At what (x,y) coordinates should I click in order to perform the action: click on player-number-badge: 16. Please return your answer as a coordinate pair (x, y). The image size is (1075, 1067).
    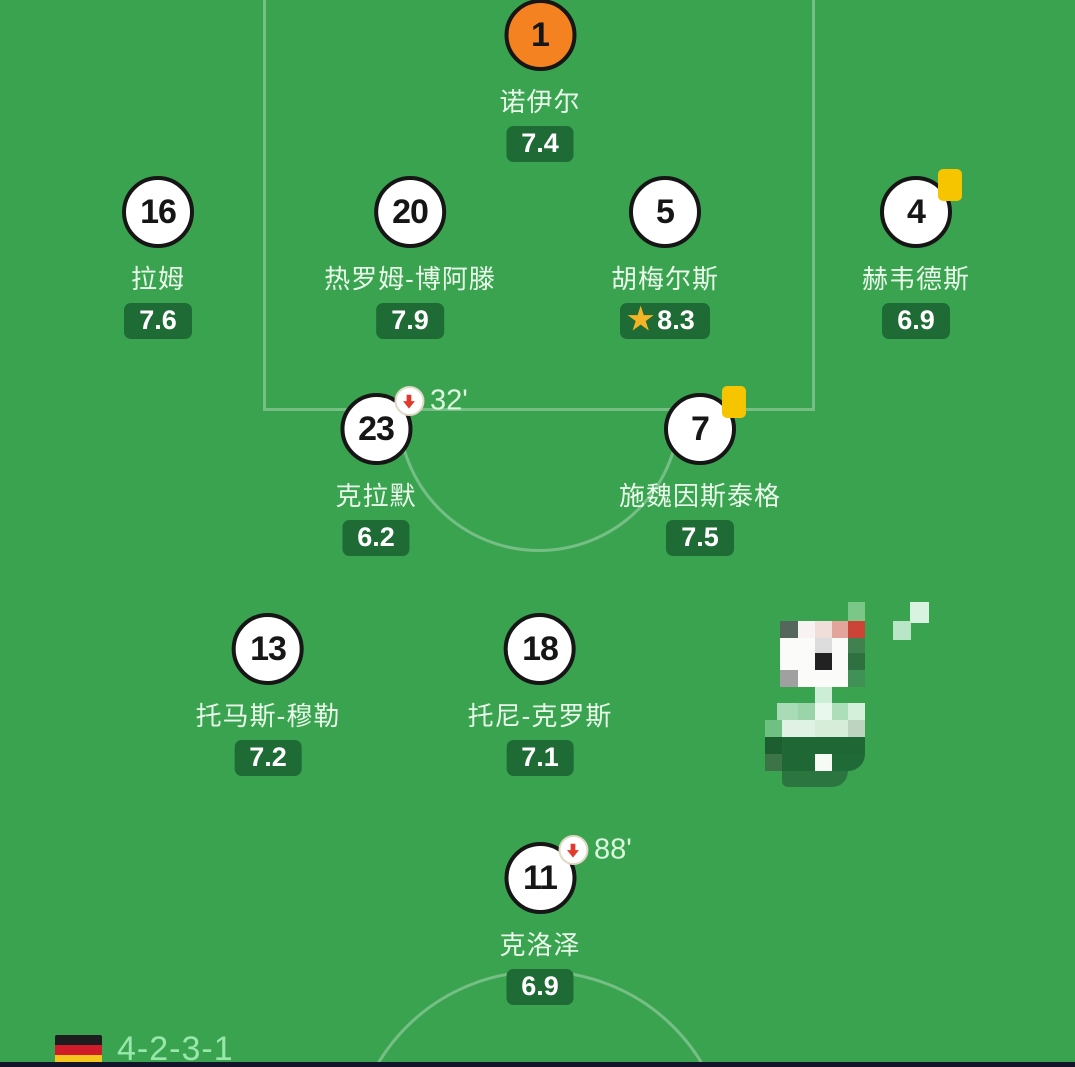
    Looking at the image, I should click on (158, 212).